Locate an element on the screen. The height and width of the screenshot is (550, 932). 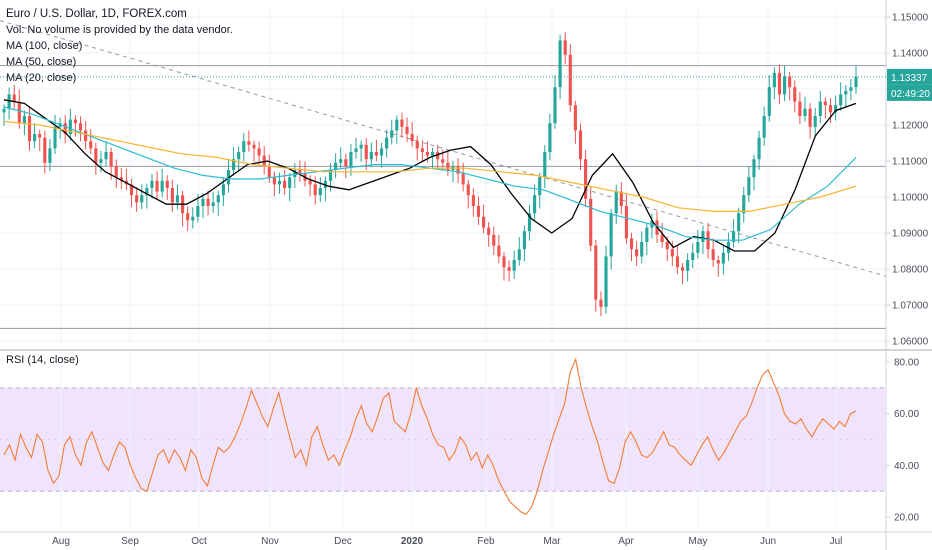
rsi-tick-label: 60.00 is located at coordinates (906, 414).